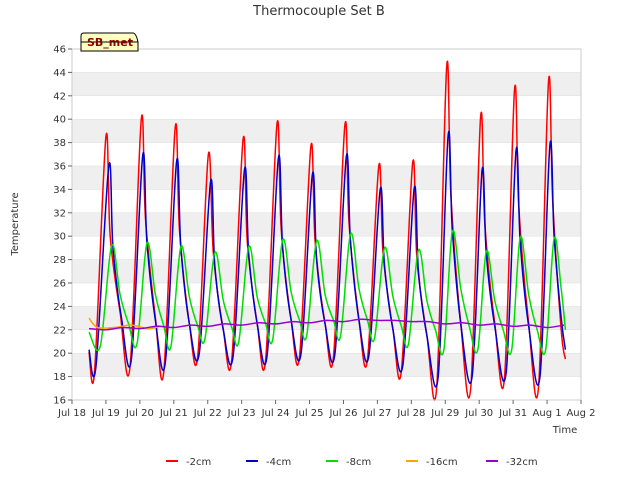  Describe the element at coordinates (326, 324) in the screenshot. I see `series-line-32cmcm` at that location.